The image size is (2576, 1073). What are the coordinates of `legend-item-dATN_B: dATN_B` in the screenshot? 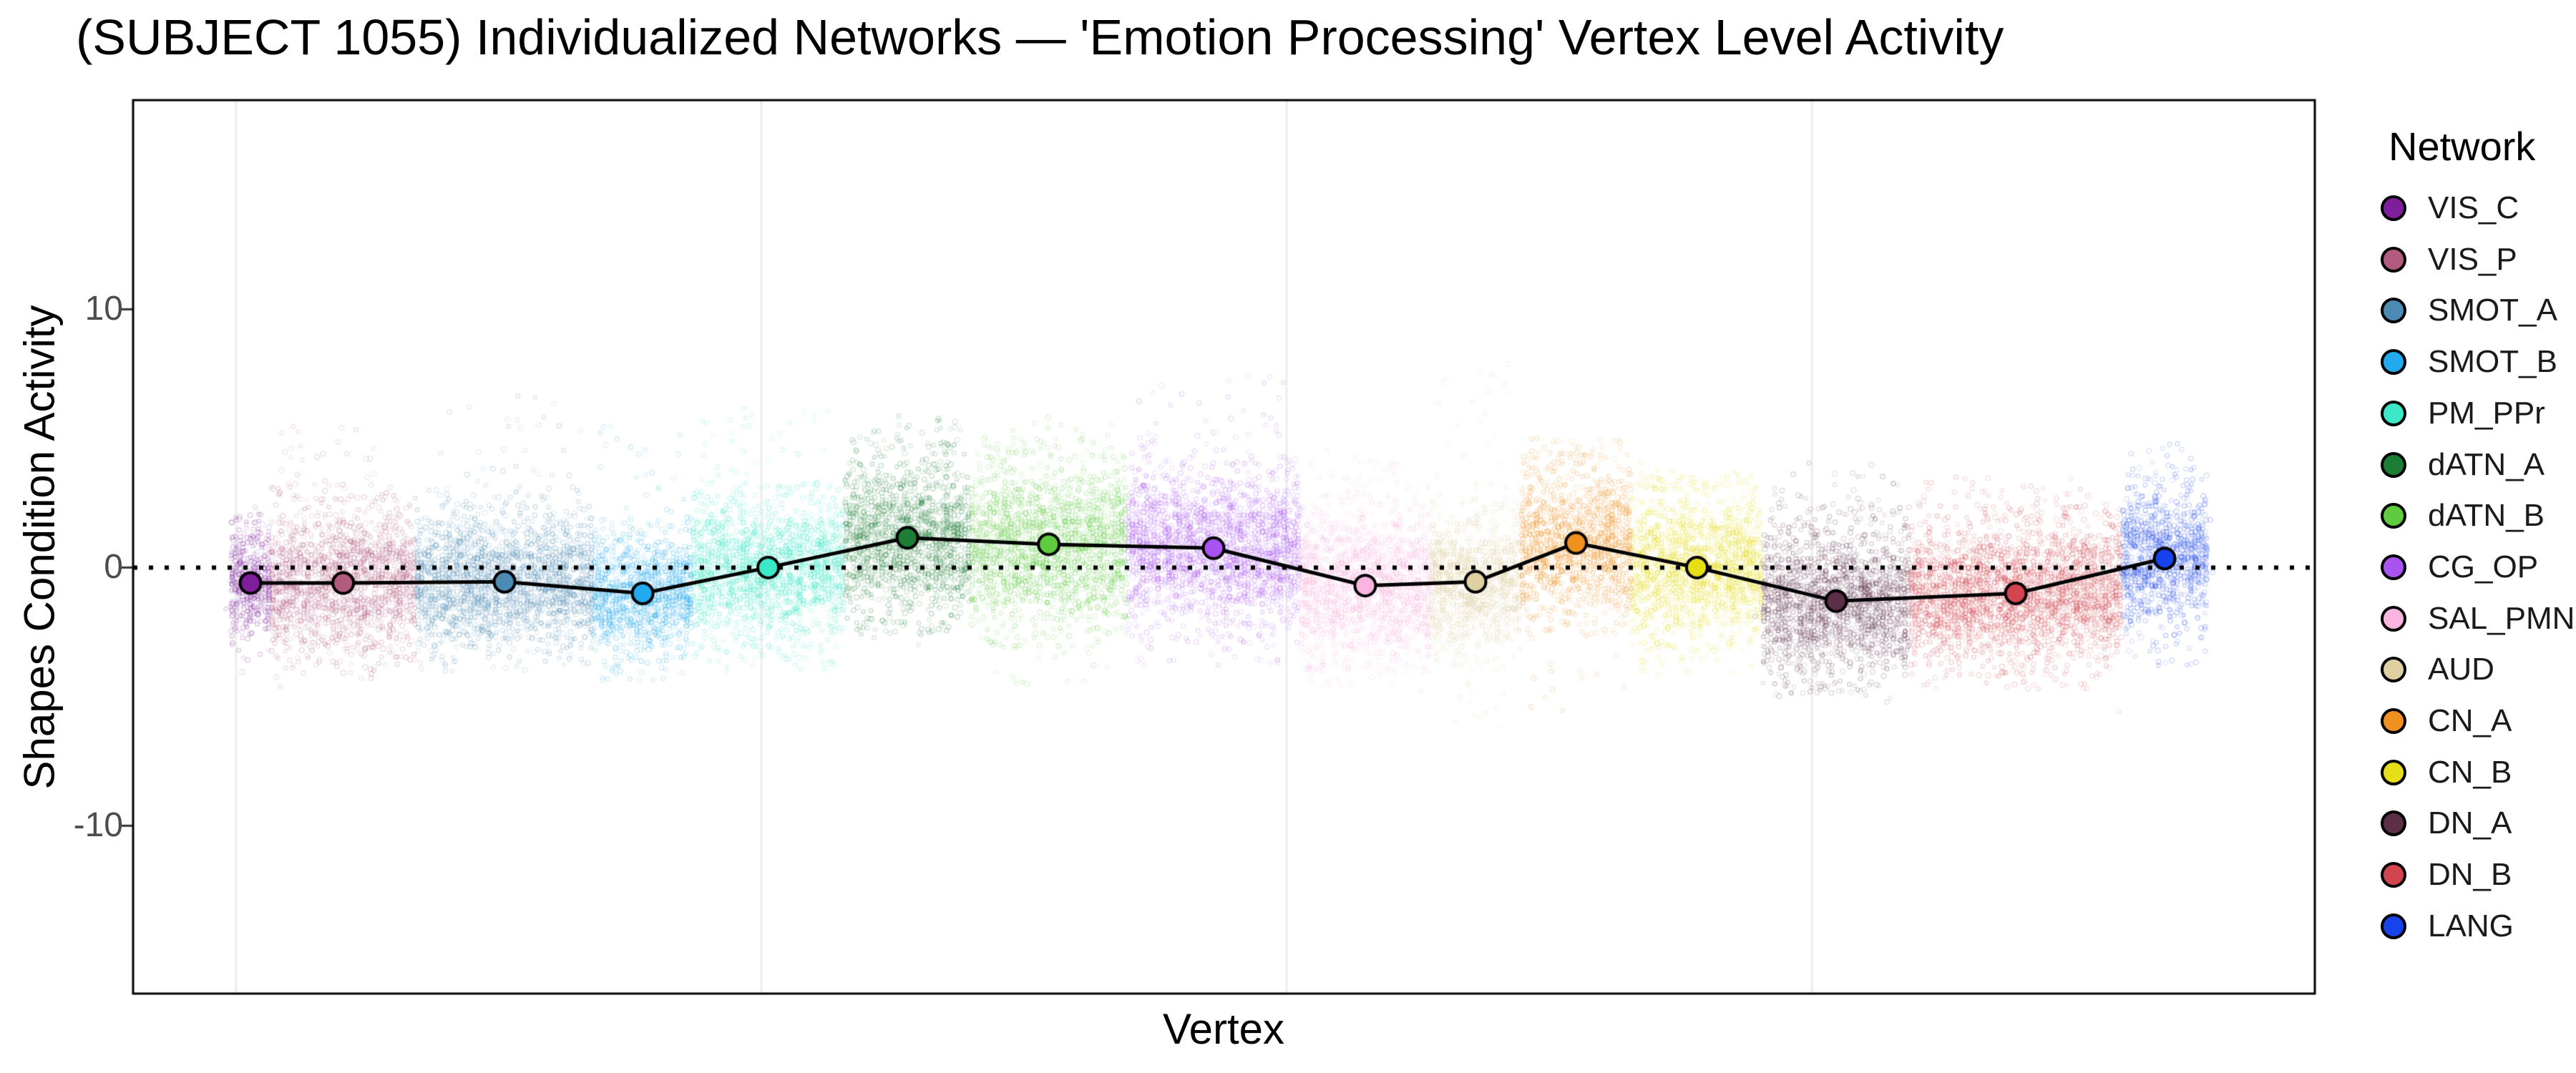 It's located at (2461, 515).